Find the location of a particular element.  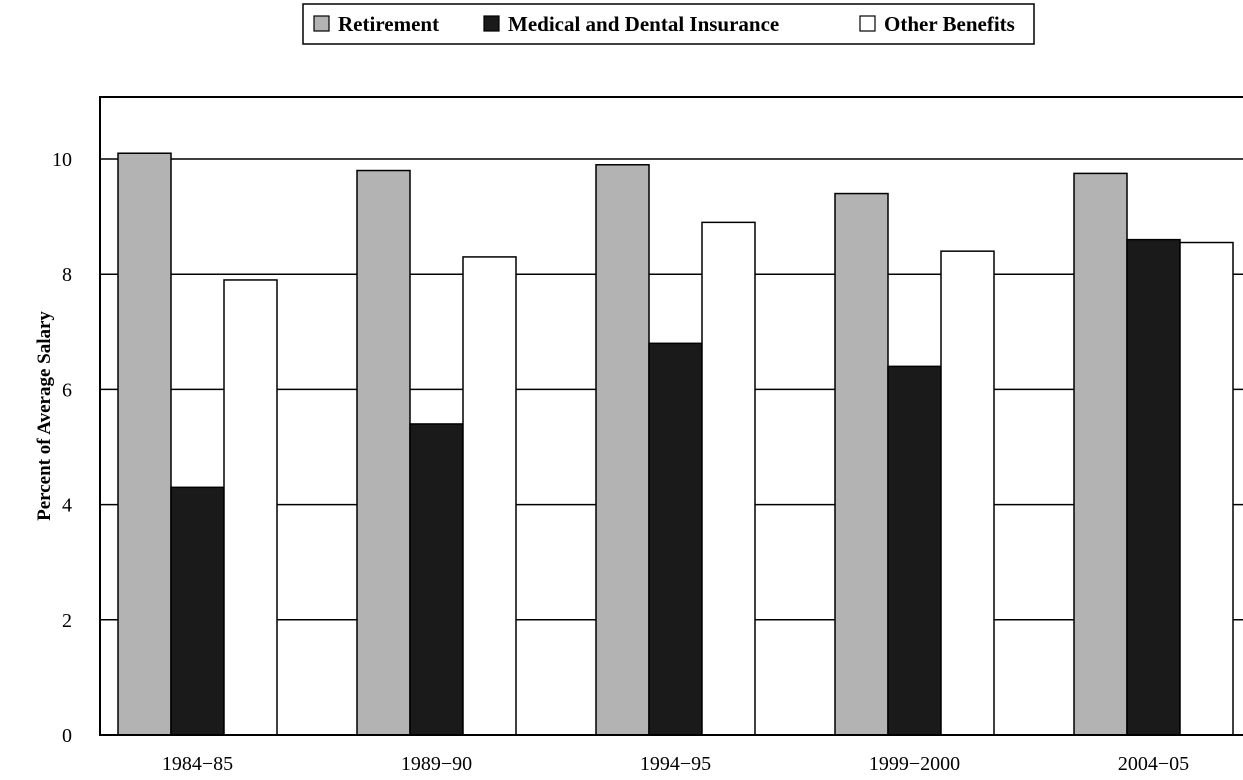

y-tick-label: 6 is located at coordinates (67, 390).